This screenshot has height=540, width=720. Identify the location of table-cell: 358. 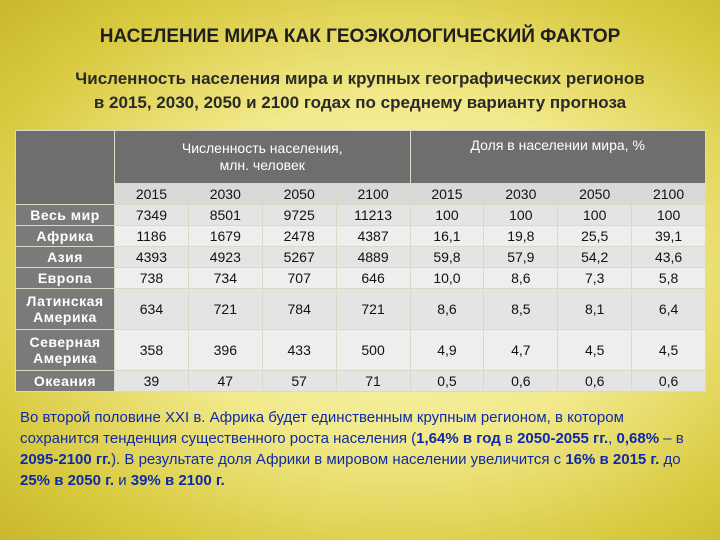
(151, 350).